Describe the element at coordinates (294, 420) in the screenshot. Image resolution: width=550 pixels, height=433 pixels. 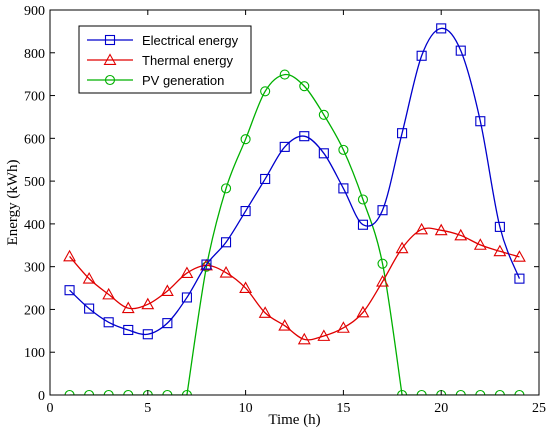
I see `x-axis-label: Time (h)` at that location.